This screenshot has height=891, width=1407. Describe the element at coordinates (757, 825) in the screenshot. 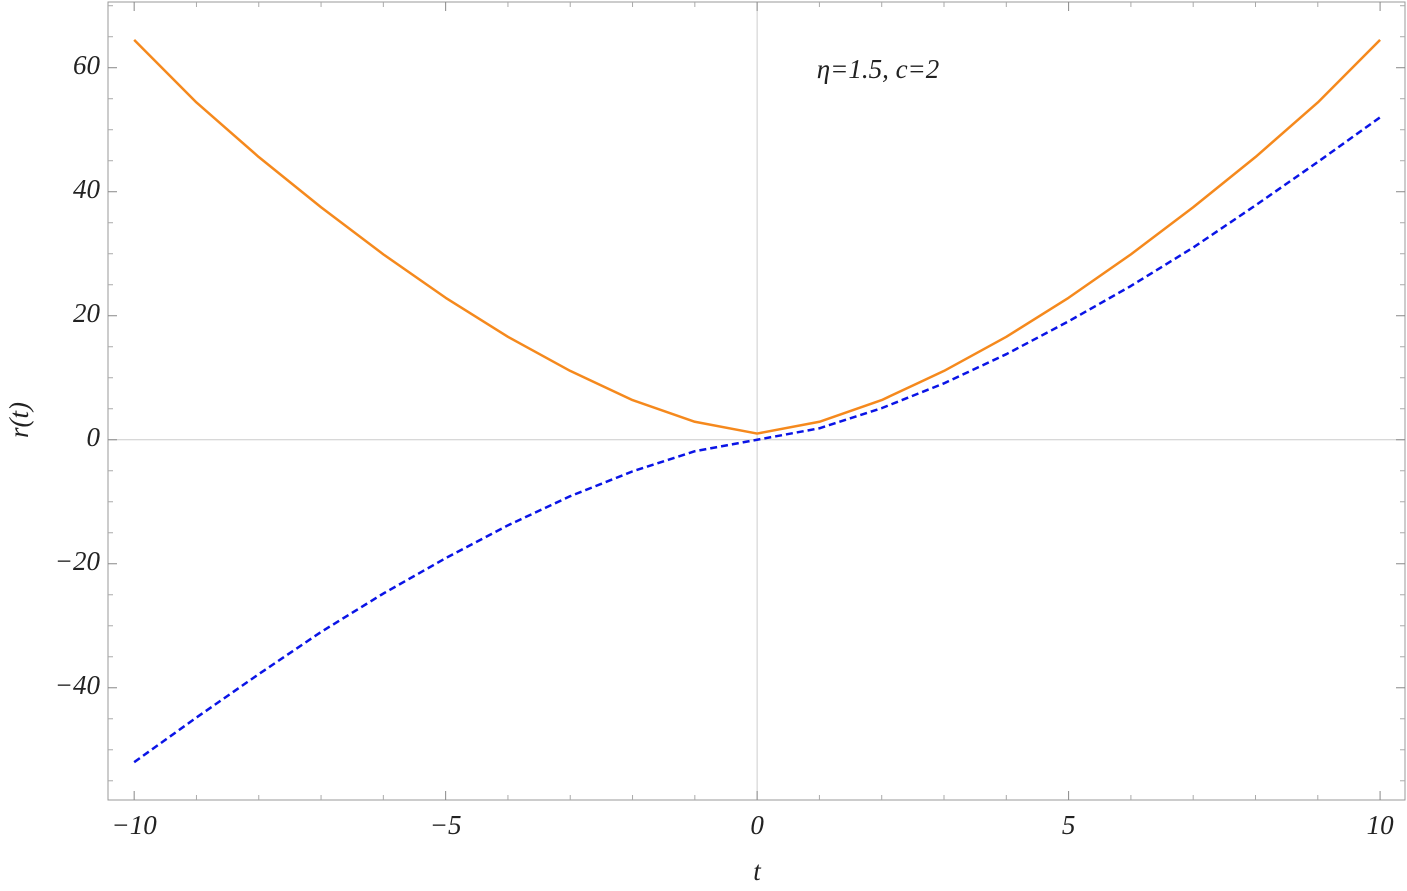

I see `x-tick-label: 0` at that location.